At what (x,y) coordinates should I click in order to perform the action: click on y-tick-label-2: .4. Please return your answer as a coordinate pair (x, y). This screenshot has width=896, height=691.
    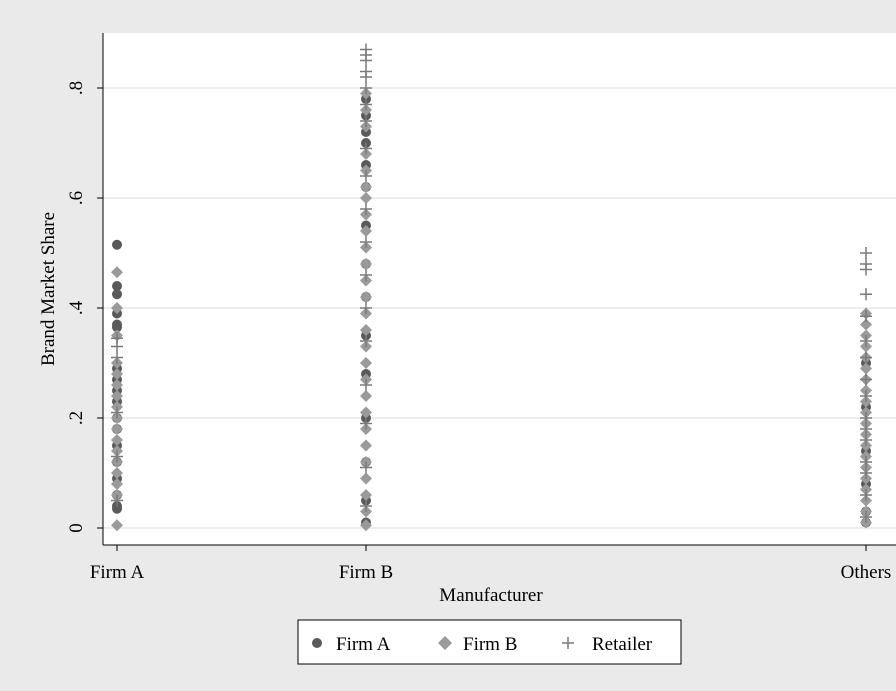
    Looking at the image, I should click on (76, 307).